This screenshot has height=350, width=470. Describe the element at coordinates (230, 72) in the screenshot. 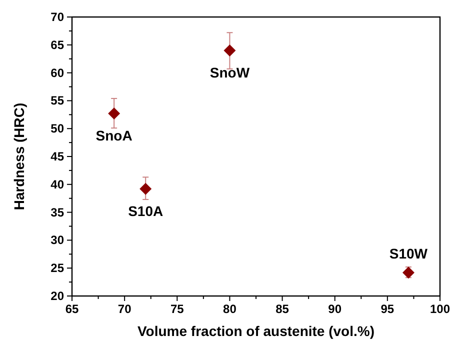

I see `annotation: SnoW` at that location.